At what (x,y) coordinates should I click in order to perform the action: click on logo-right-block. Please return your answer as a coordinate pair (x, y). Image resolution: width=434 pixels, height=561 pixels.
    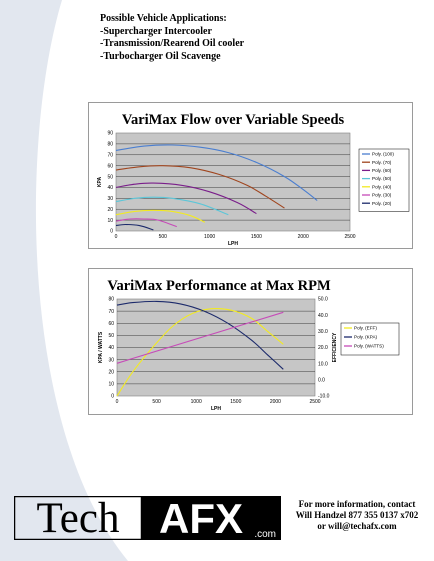
    Looking at the image, I should click on (211, 518).